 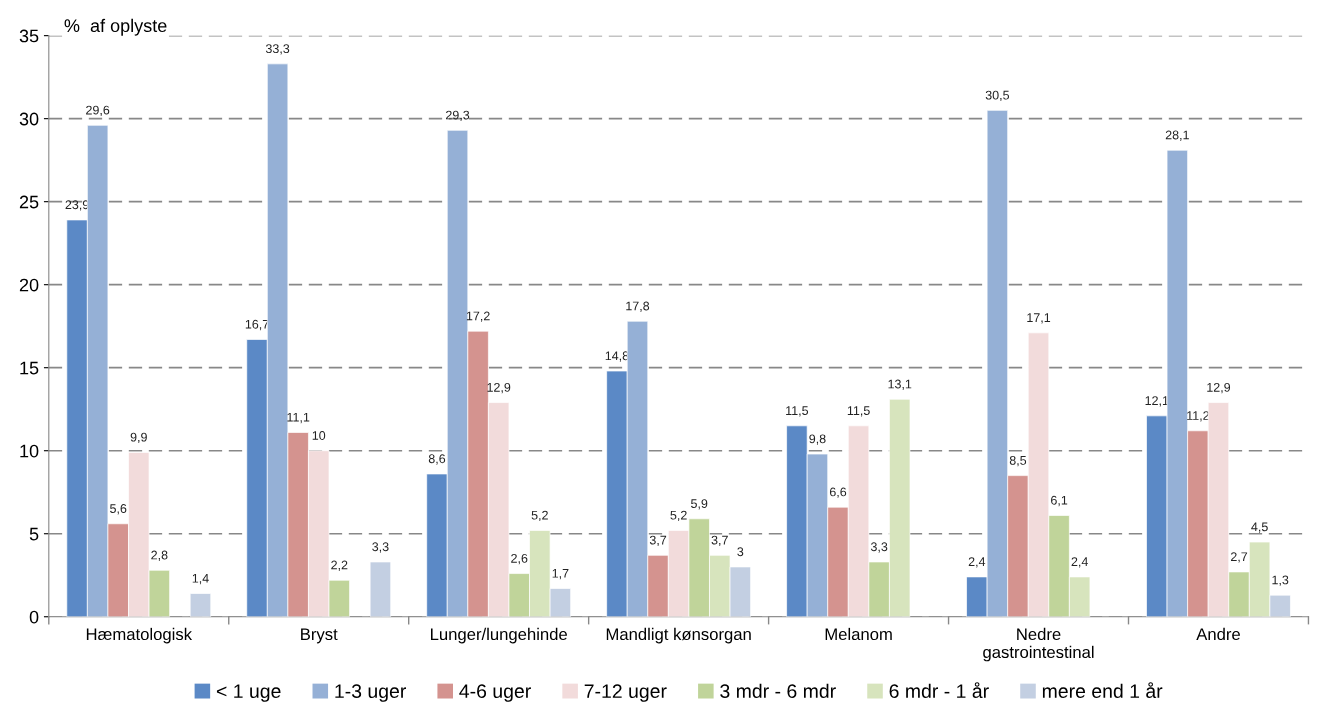 What do you see at coordinates (638, 306) in the screenshot?
I see `data-label: 17,8` at bounding box center [638, 306].